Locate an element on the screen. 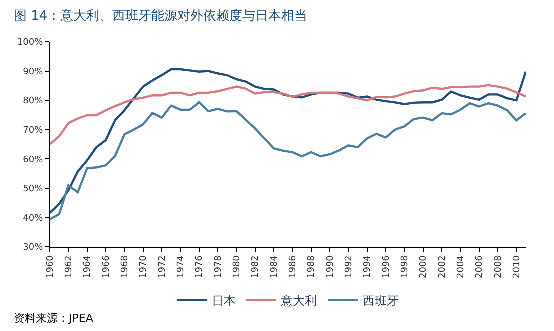  x-tick-label: 1960 is located at coordinates (51, 267).